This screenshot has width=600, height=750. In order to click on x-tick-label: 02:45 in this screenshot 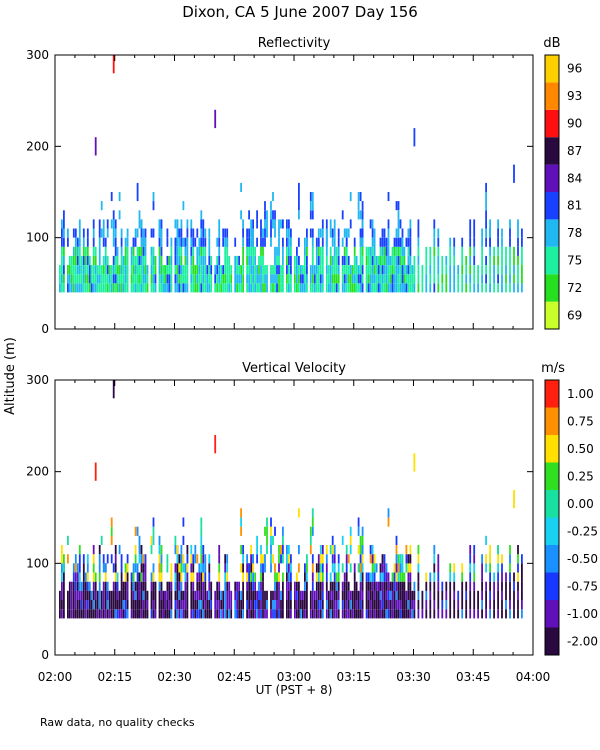, I will do `click(234, 677)`.